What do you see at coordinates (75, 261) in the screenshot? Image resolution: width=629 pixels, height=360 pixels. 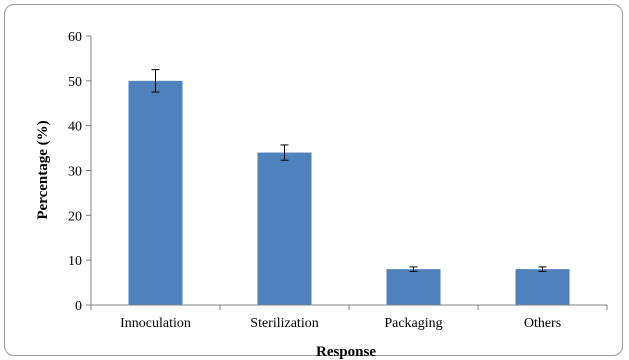 I see `y-tick-label: 10` at bounding box center [75, 261].